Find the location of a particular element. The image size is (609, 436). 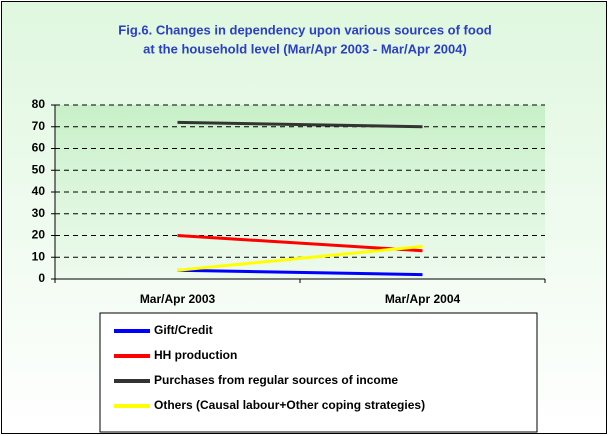

x-tick-label: Mar/Apr 2004 is located at coordinates (423, 299).